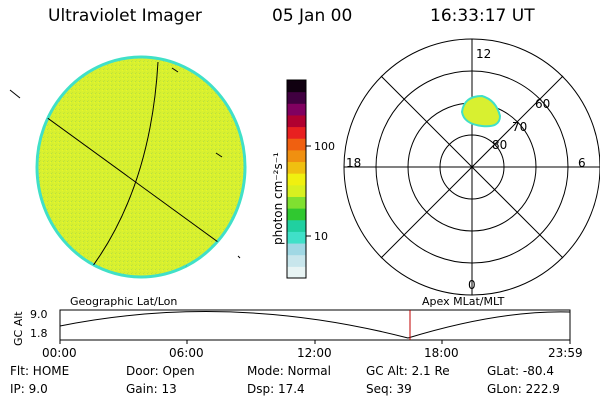 This screenshot has height=400, width=600. Describe the element at coordinates (484, 54) in the screenshot. I see `mlt-label-12: 12` at that location.